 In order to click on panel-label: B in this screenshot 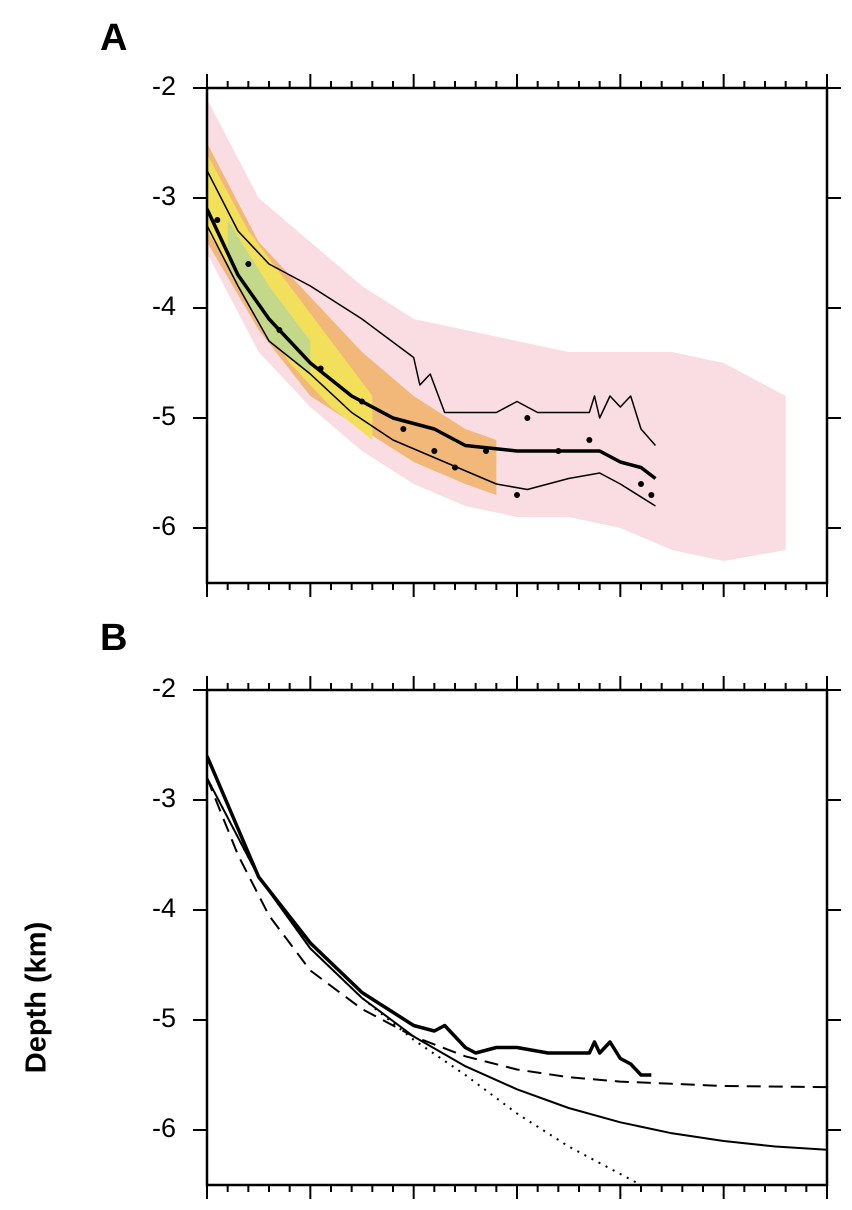, I will do `click(113, 638)`.